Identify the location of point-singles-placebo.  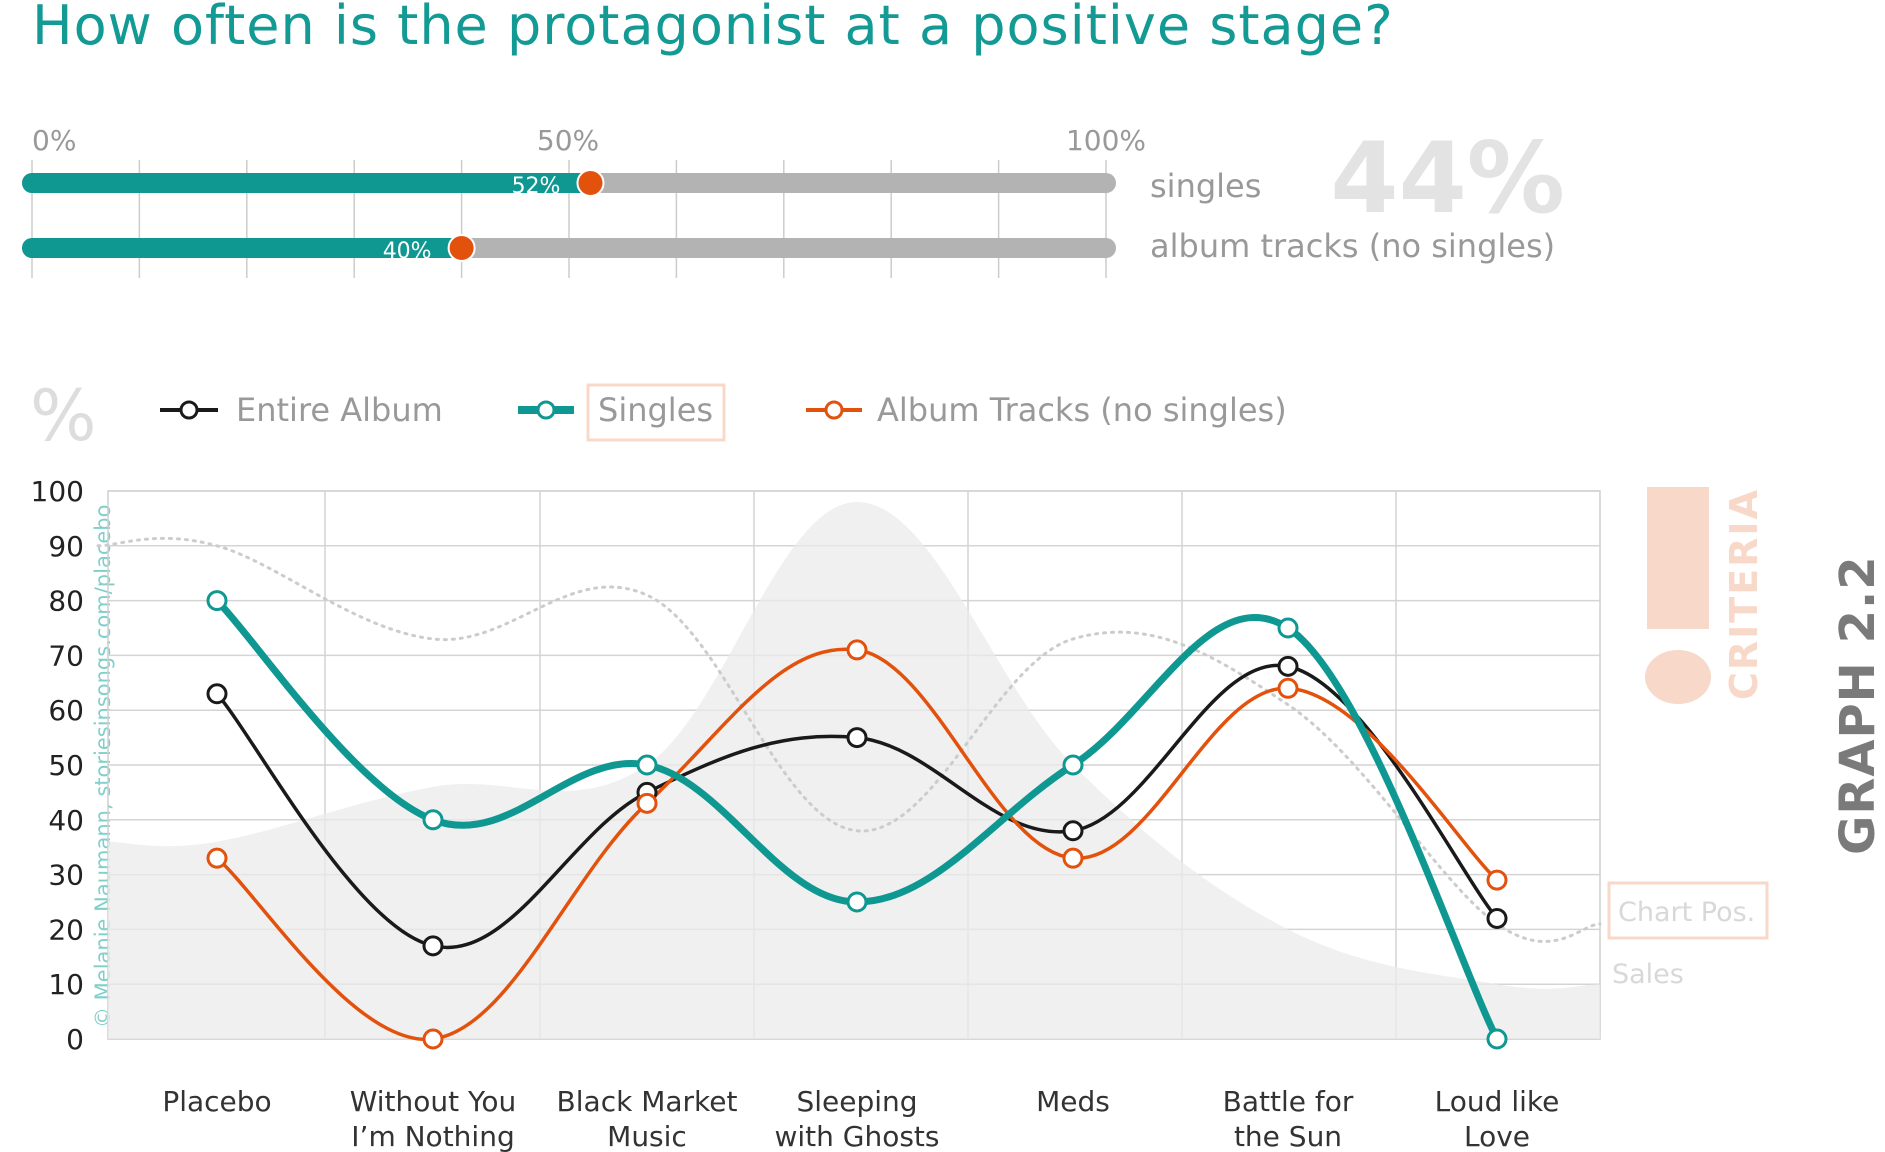
(217, 601).